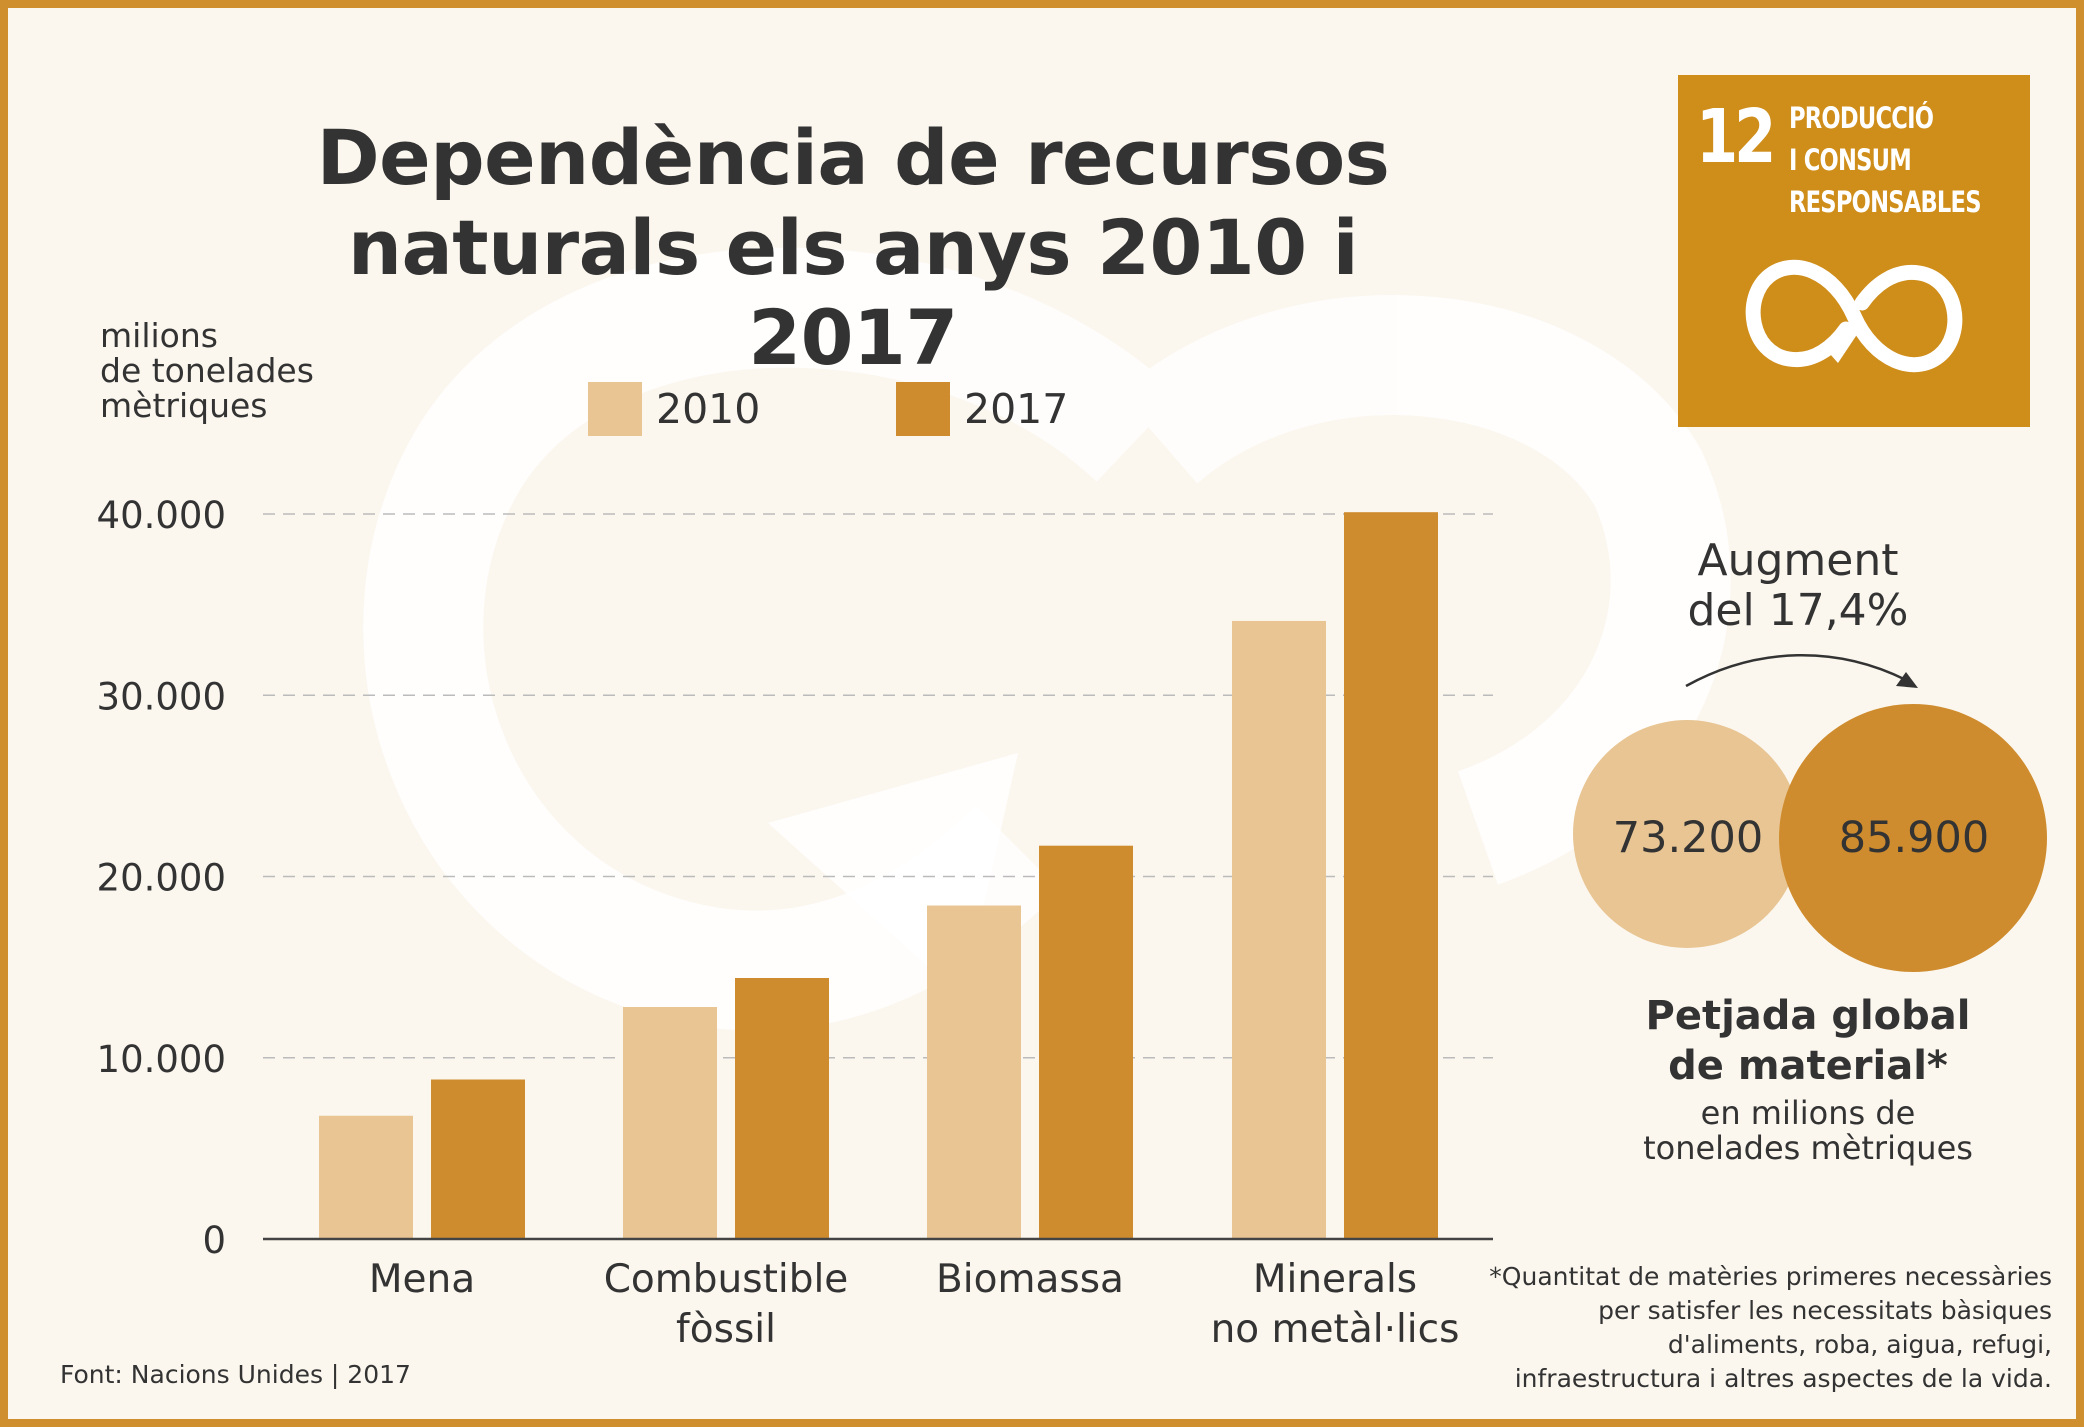  I want to click on footprint-title: Petjada global de material*, so click(1808, 1041).